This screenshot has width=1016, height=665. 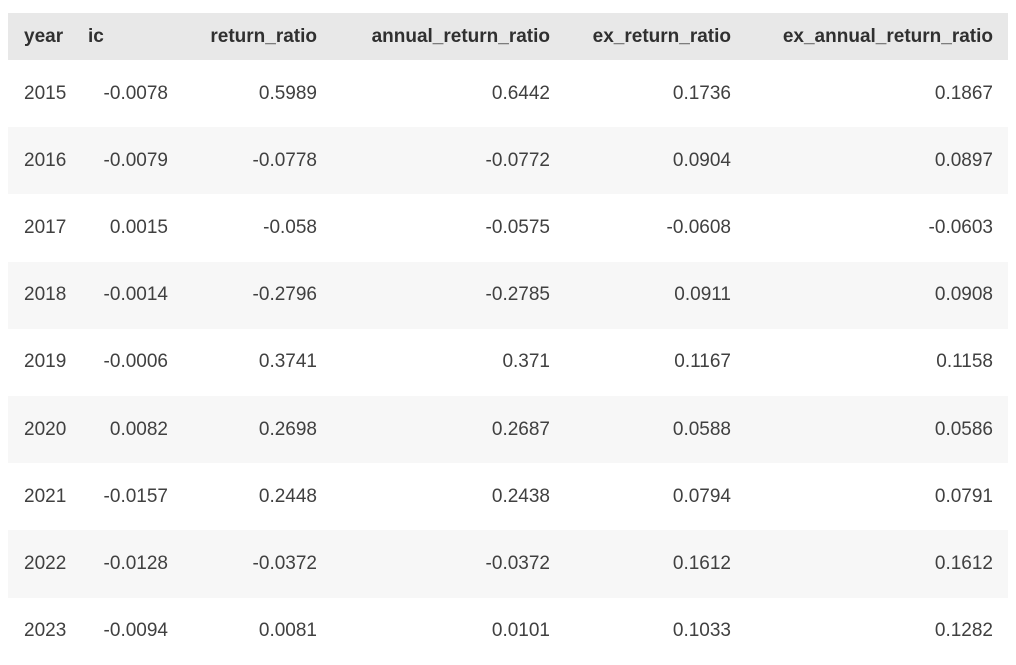 I want to click on cell-ic: -0.0006, so click(x=135, y=362).